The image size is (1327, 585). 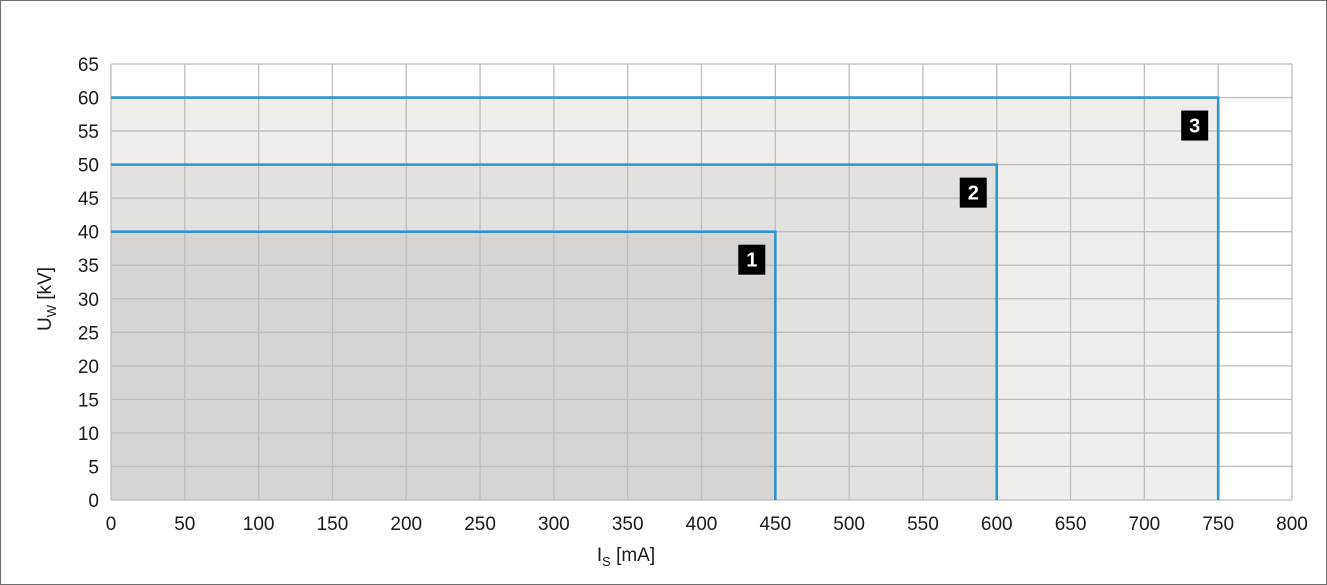 What do you see at coordinates (333, 524) in the screenshot?
I see `x-tick-label-150: 150` at bounding box center [333, 524].